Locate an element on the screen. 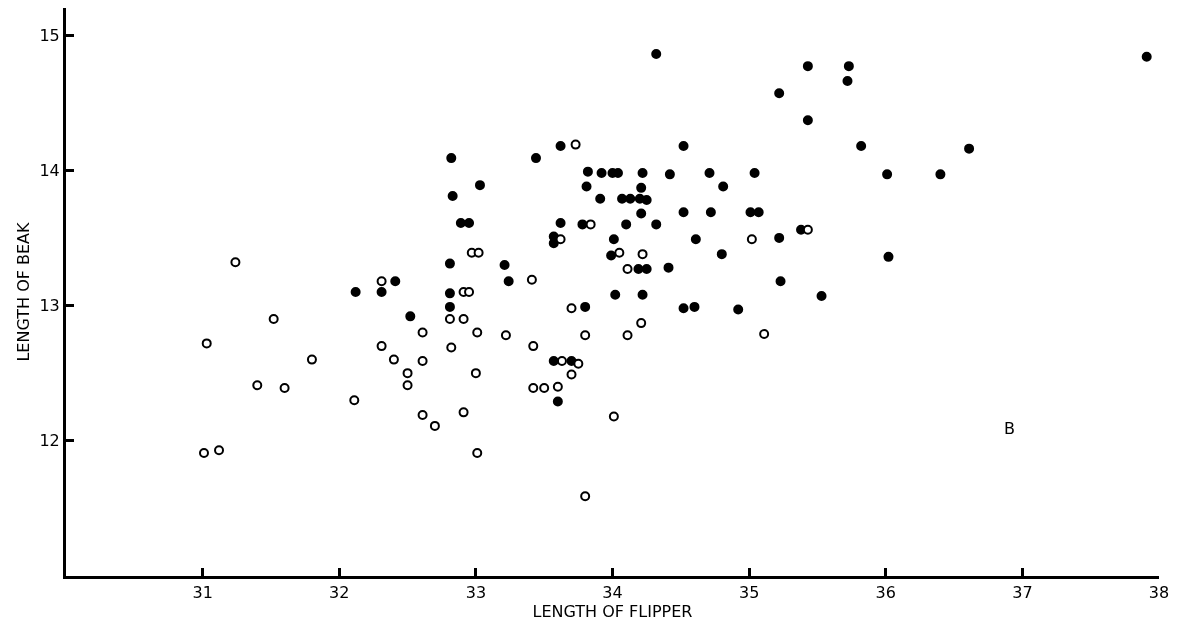  x-tick-label: 35 is located at coordinates (749, 593).